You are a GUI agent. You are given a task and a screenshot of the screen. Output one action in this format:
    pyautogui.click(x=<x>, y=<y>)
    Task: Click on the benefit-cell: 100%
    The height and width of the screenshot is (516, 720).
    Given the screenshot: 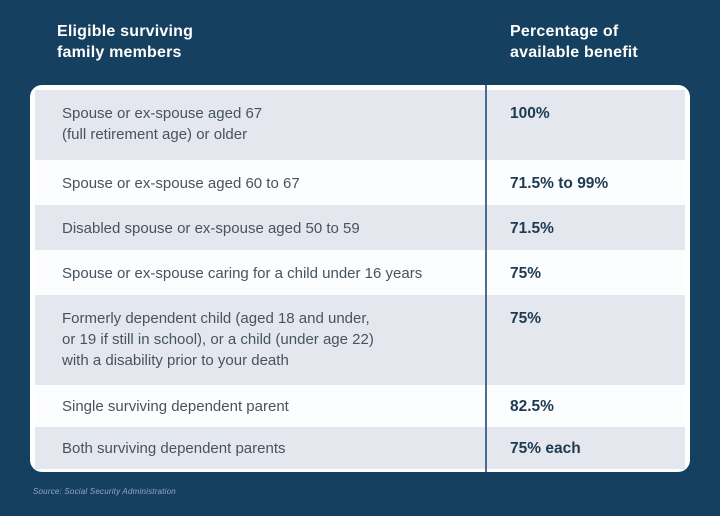 What is the action you would take?
    pyautogui.click(x=530, y=113)
    